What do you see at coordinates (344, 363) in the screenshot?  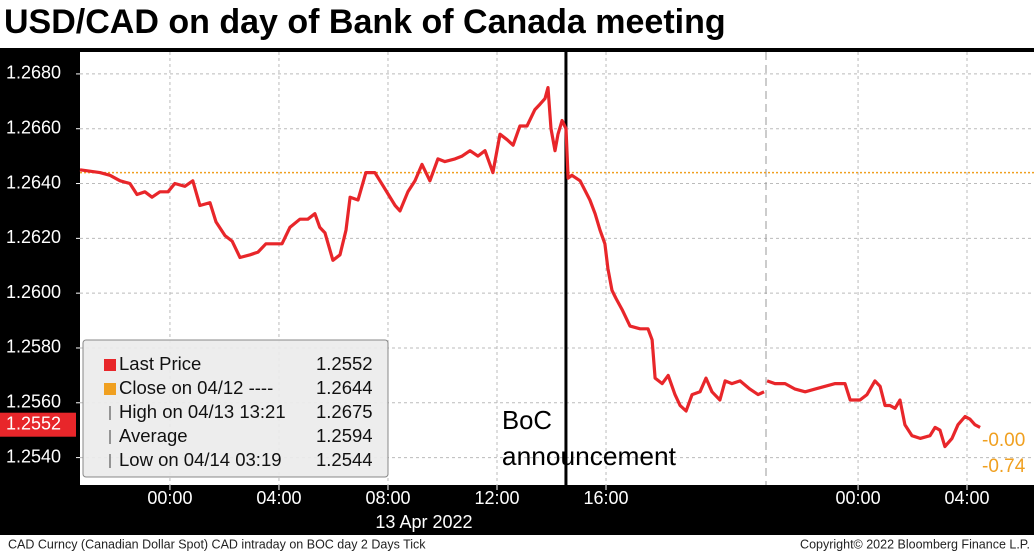 I see `legend-value: 1.2552` at bounding box center [344, 363].